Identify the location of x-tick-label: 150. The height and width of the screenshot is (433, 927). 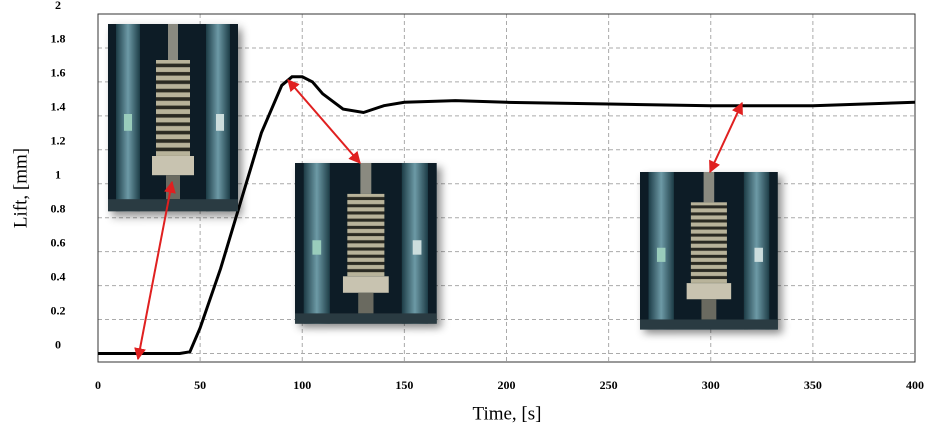
(404, 385).